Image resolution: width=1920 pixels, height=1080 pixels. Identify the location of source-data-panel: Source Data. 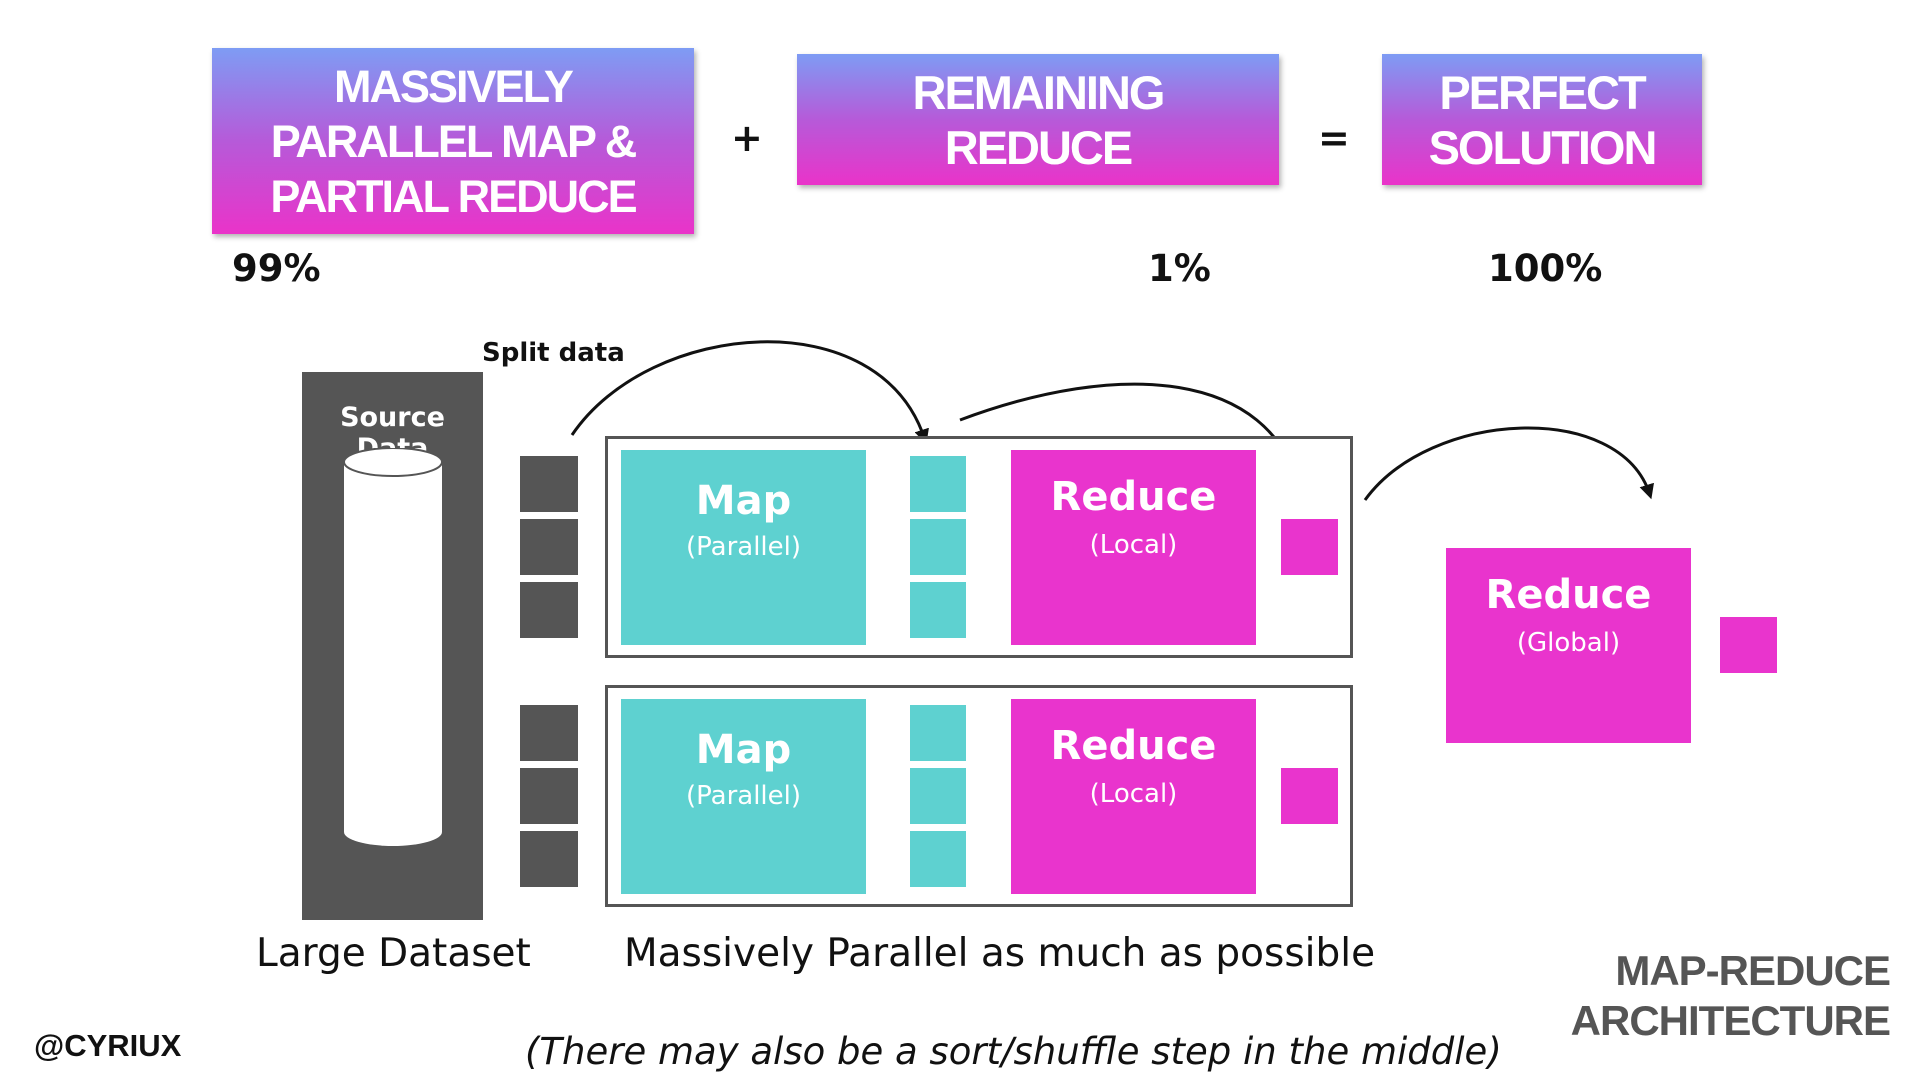
(392, 646).